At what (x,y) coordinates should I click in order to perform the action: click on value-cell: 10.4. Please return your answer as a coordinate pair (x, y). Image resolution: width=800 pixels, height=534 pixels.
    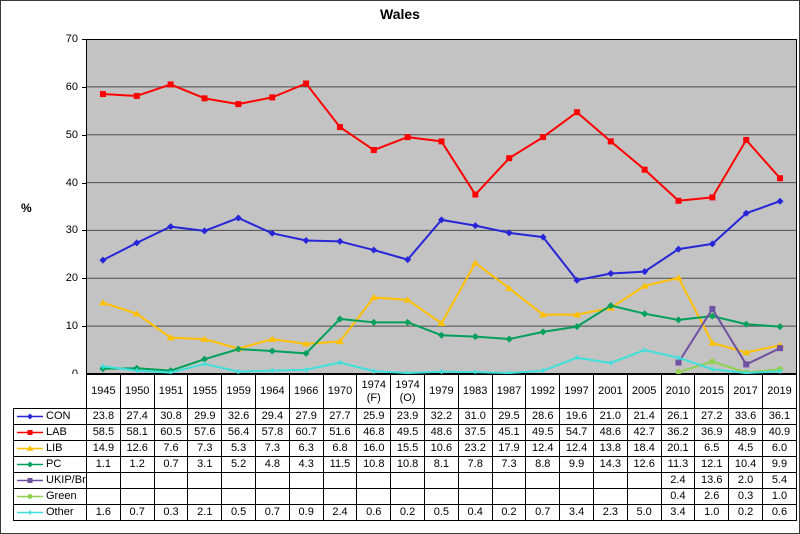
    Looking at the image, I should click on (745, 464).